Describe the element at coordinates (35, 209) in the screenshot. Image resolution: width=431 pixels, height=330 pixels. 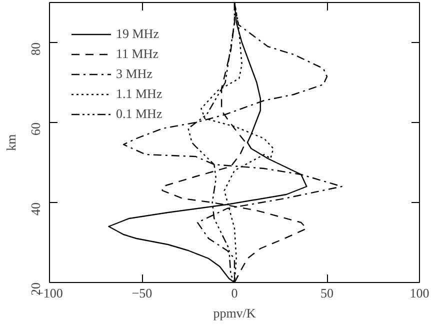
I see `y-tick-label: 40` at that location.